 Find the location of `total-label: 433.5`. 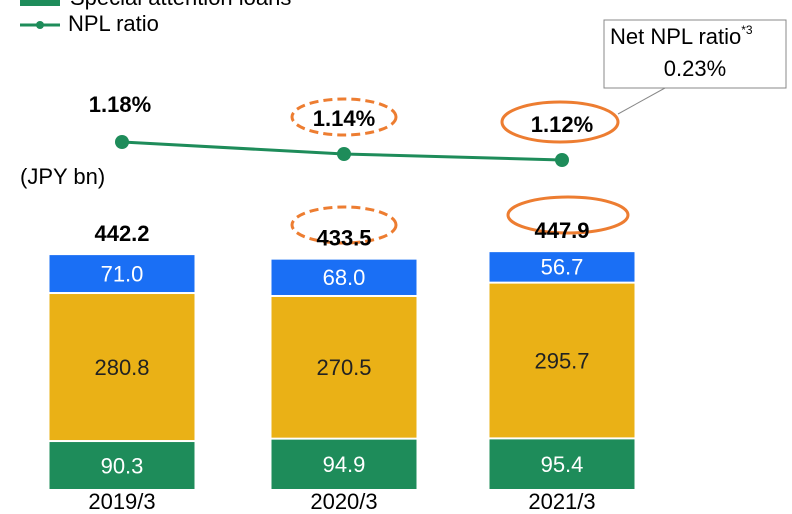

total-label: 433.5 is located at coordinates (343, 237).